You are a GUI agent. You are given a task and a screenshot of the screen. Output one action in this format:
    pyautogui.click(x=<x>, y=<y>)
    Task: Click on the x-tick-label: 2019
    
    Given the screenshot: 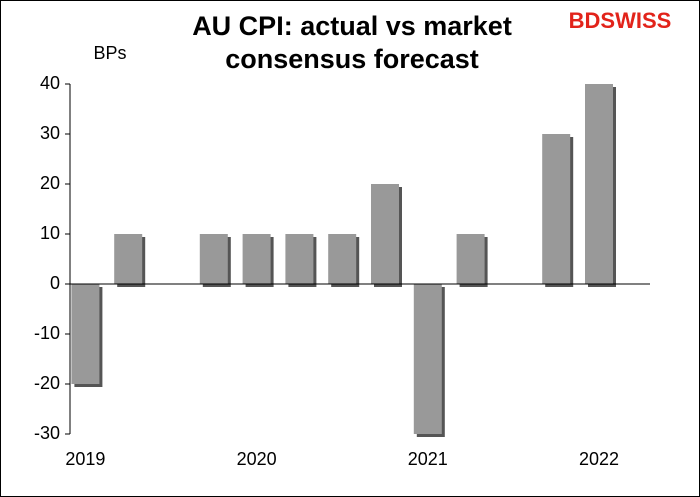 What is the action you would take?
    pyautogui.click(x=85, y=459)
    